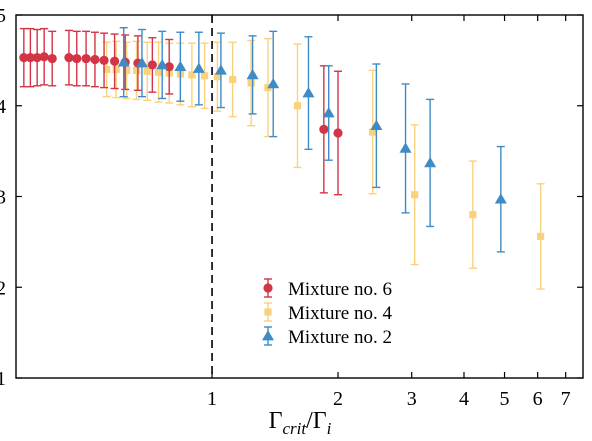 Image resolution: width=592 pixels, height=441 pixels. I want to click on y-tick-label: 0.5, so click(3, 16).